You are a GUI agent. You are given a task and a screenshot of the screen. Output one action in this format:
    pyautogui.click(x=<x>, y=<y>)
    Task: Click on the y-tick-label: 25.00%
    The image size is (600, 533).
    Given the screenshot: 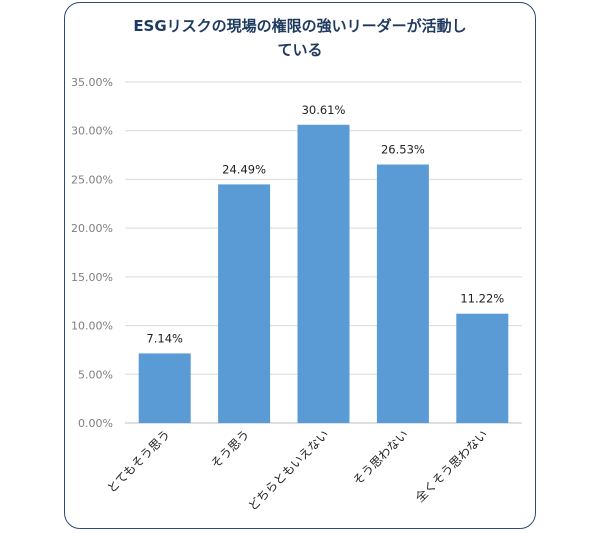 What is the action you would take?
    pyautogui.click(x=92, y=179)
    